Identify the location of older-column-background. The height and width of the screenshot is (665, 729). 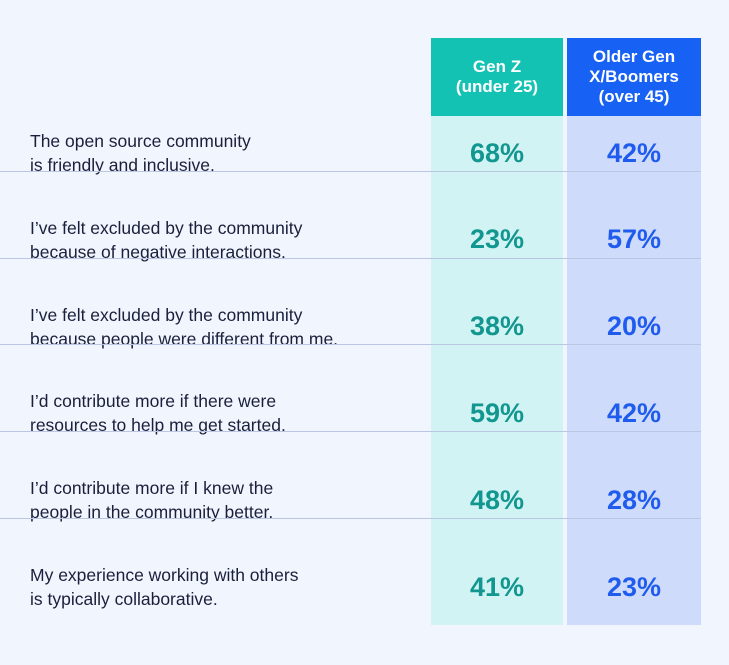
(634, 370).